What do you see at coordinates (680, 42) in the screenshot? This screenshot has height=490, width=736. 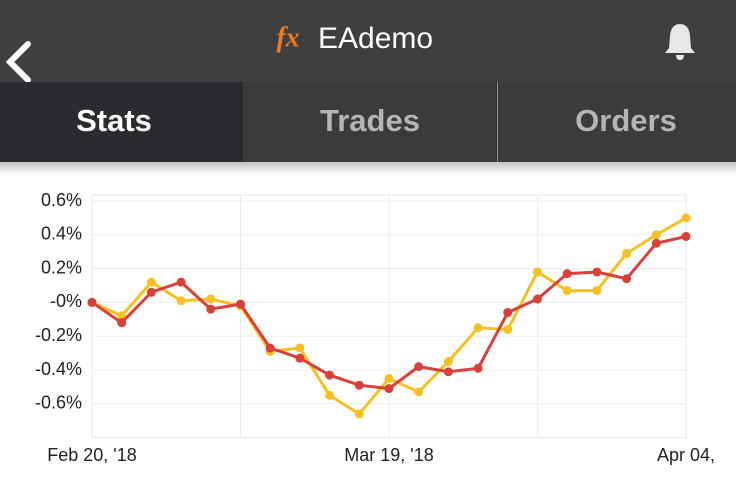 I see `notification-bell` at bounding box center [680, 42].